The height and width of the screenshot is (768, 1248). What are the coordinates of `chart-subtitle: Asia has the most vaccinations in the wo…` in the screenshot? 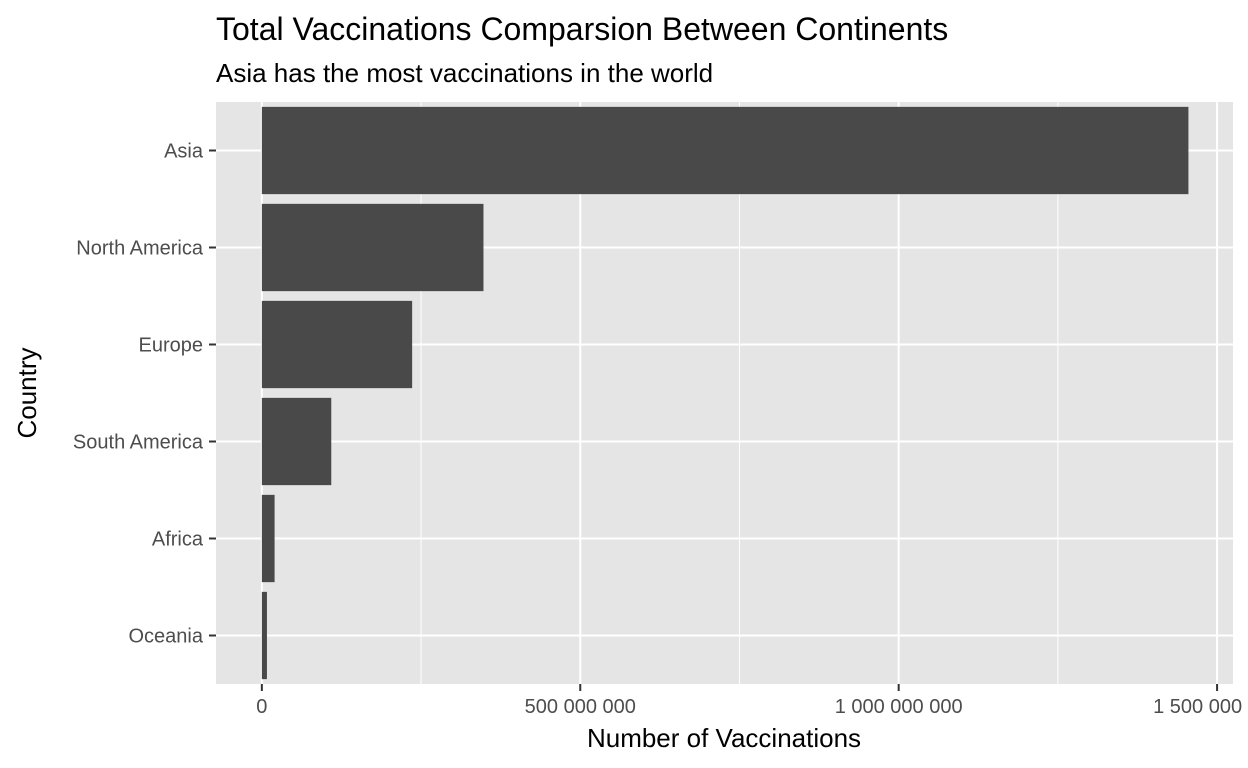 It's located at (464, 73).